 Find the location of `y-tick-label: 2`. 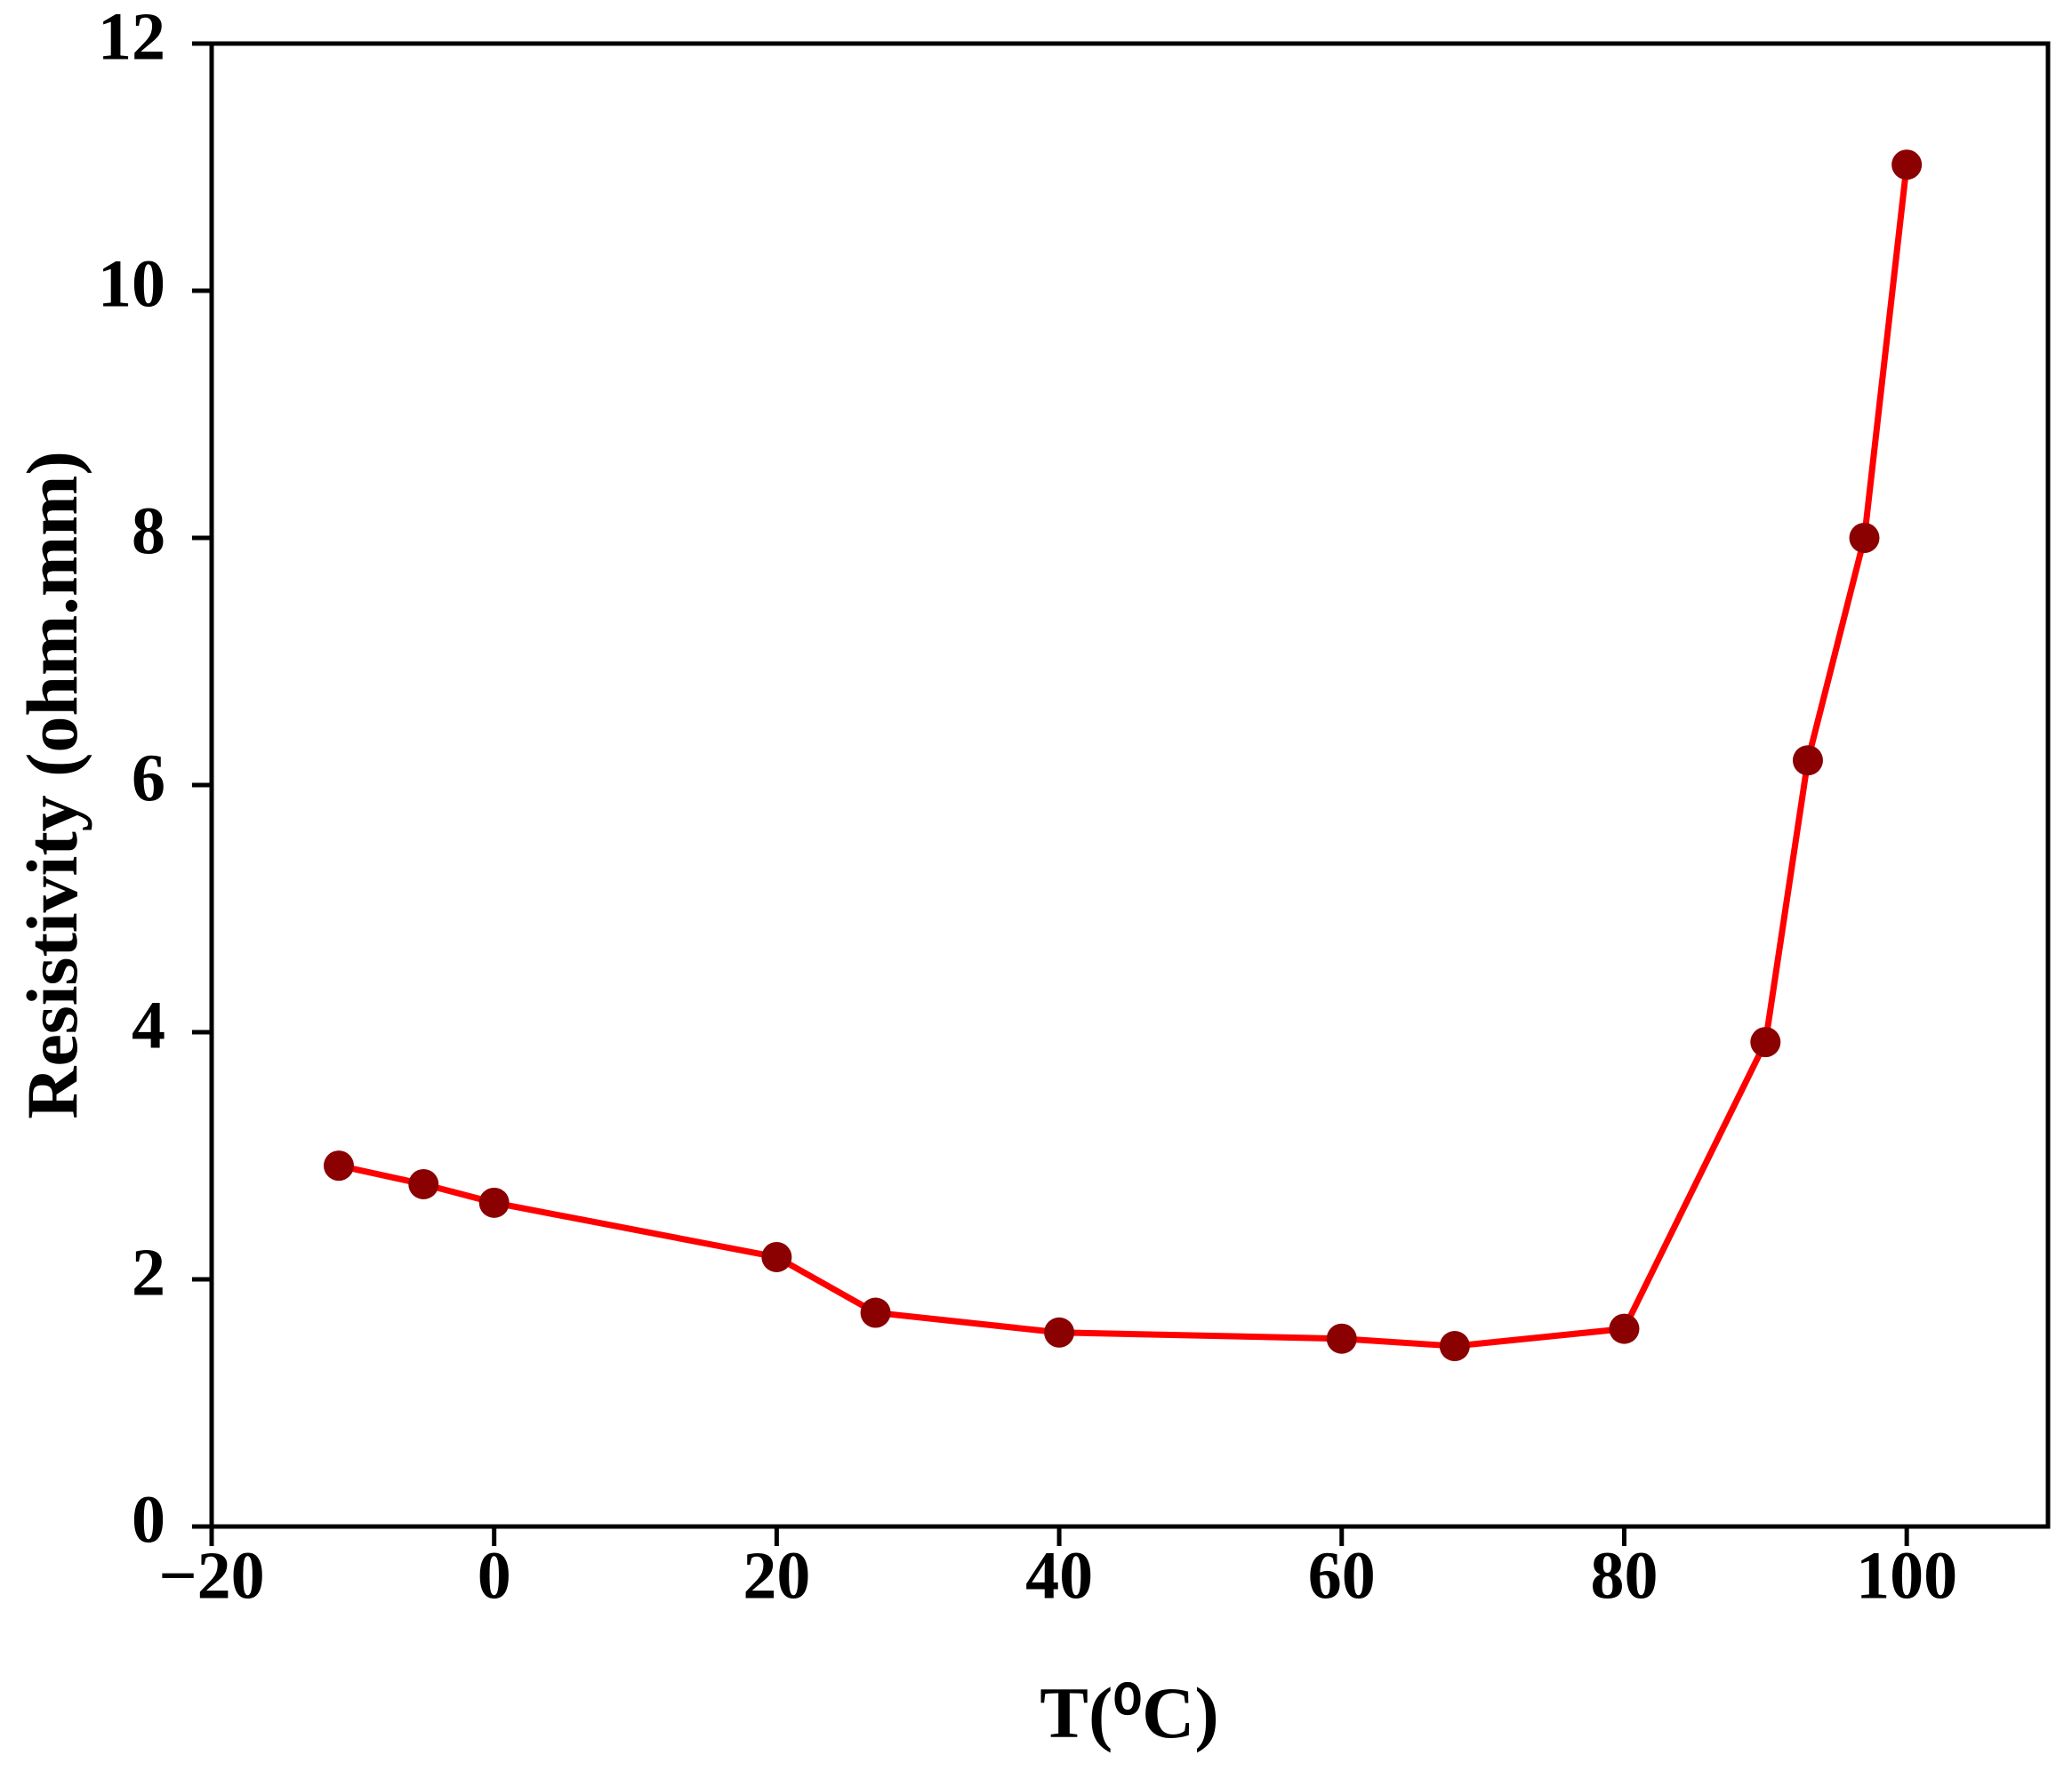

y-tick-label: 2 is located at coordinates (148, 1272).